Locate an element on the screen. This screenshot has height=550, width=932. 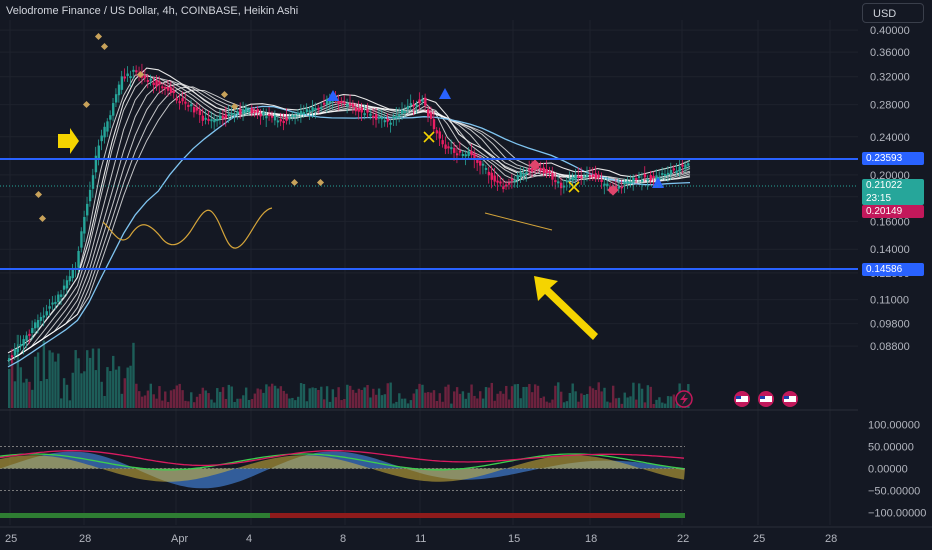
time-tick-label: 25 is located at coordinates (759, 539).